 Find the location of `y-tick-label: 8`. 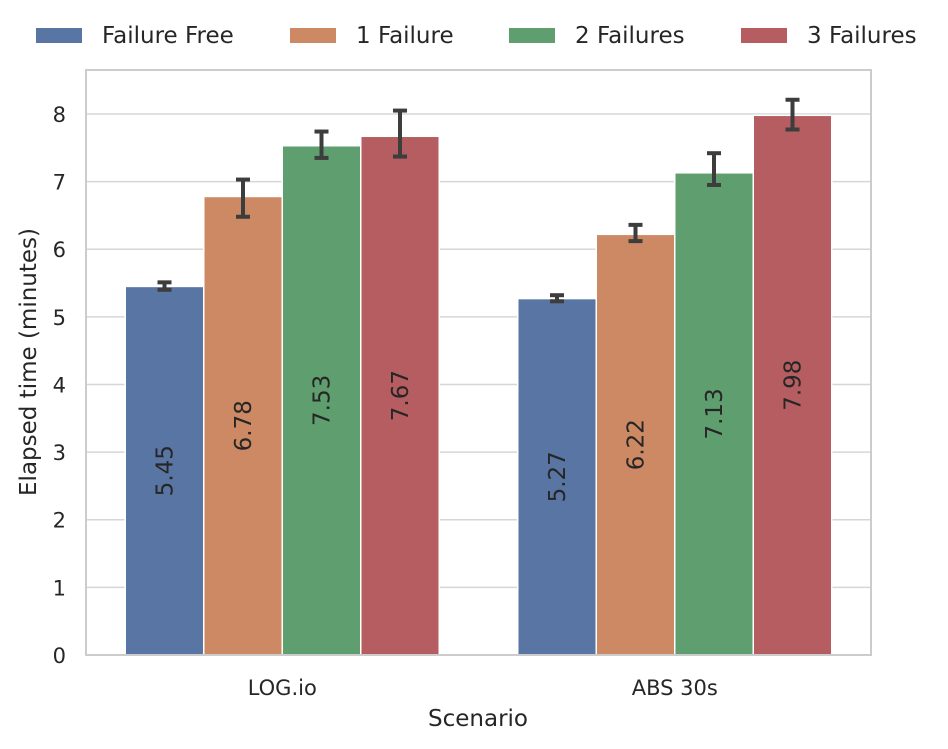

y-tick-label: 8 is located at coordinates (59, 115).